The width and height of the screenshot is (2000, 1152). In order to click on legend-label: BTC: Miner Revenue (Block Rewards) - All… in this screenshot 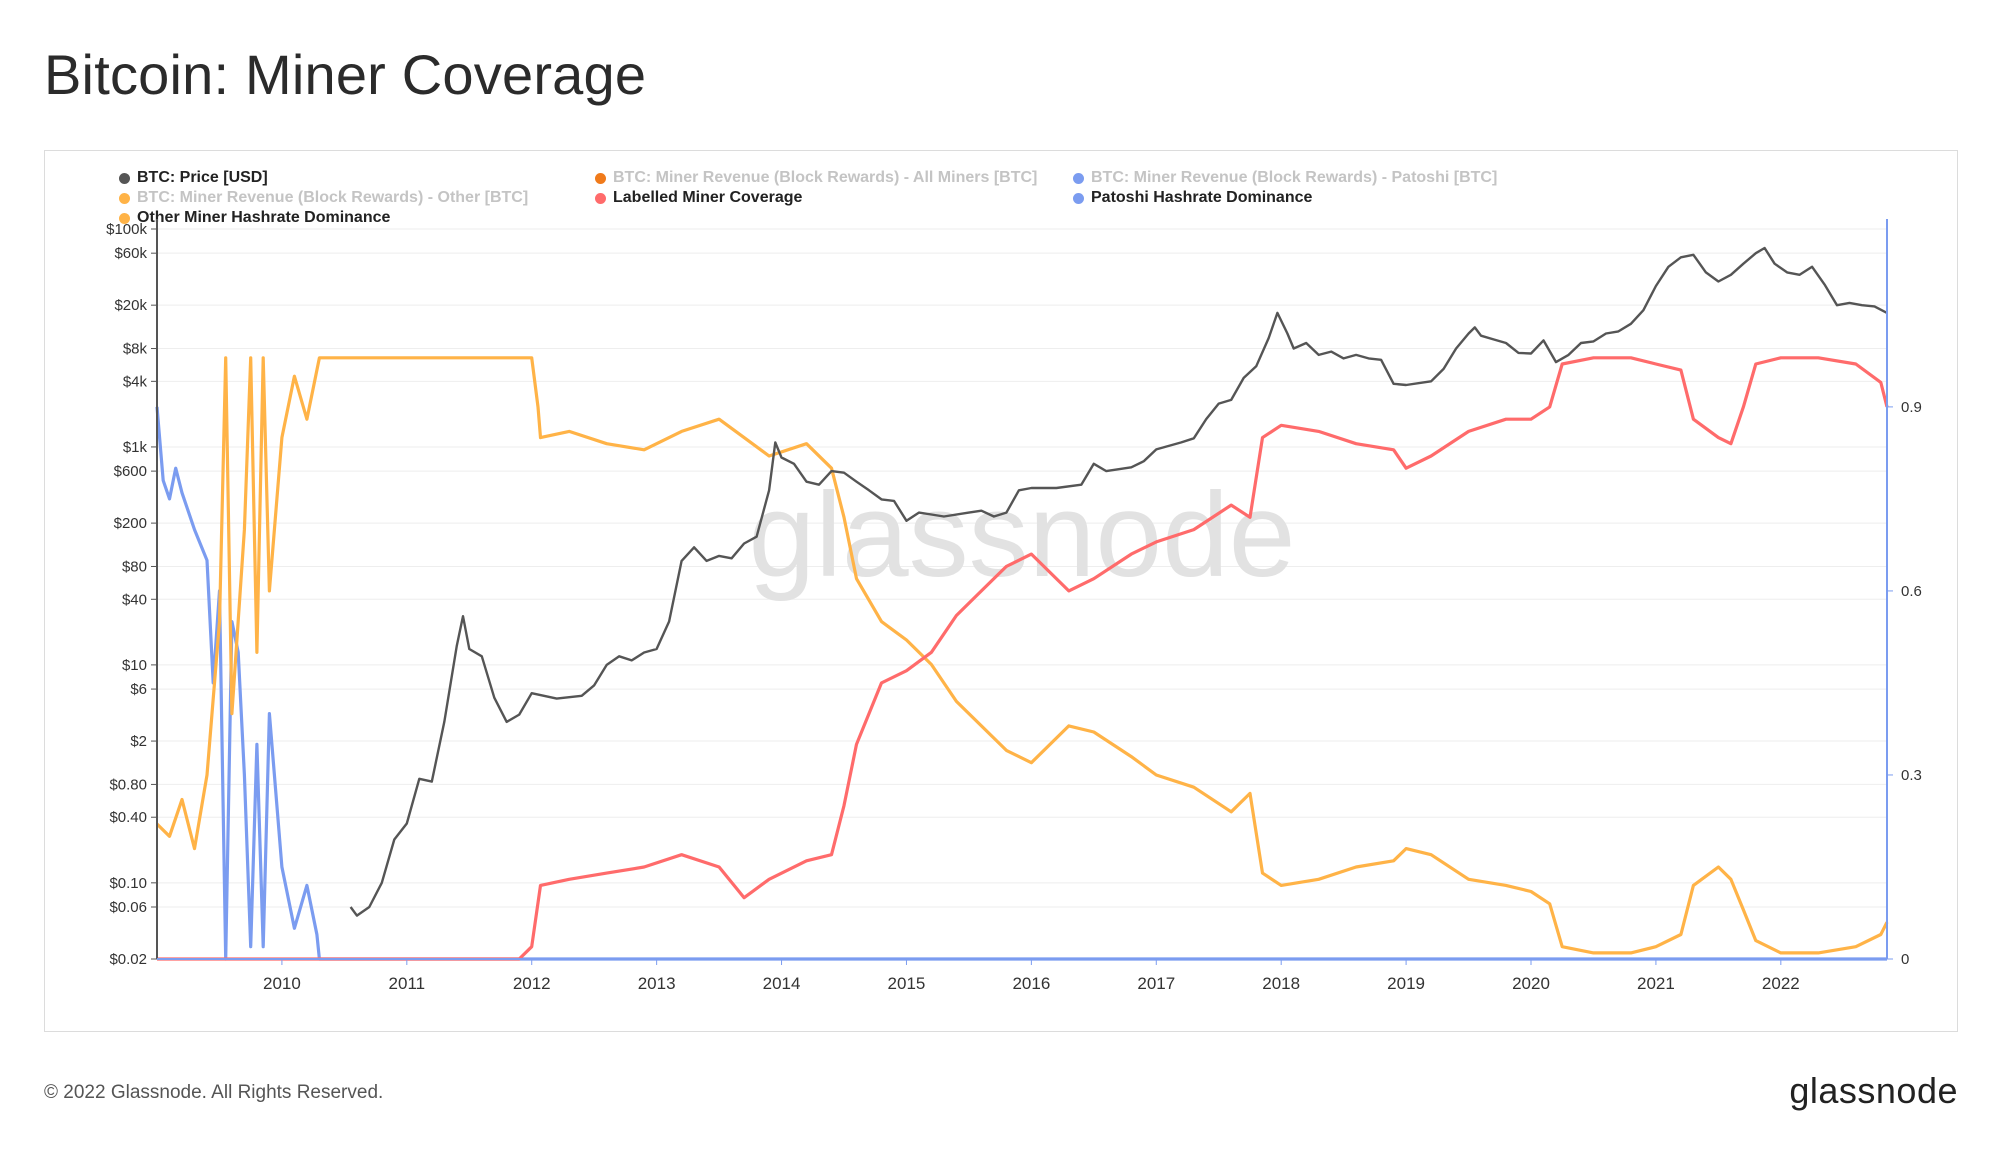, I will do `click(825, 177)`.